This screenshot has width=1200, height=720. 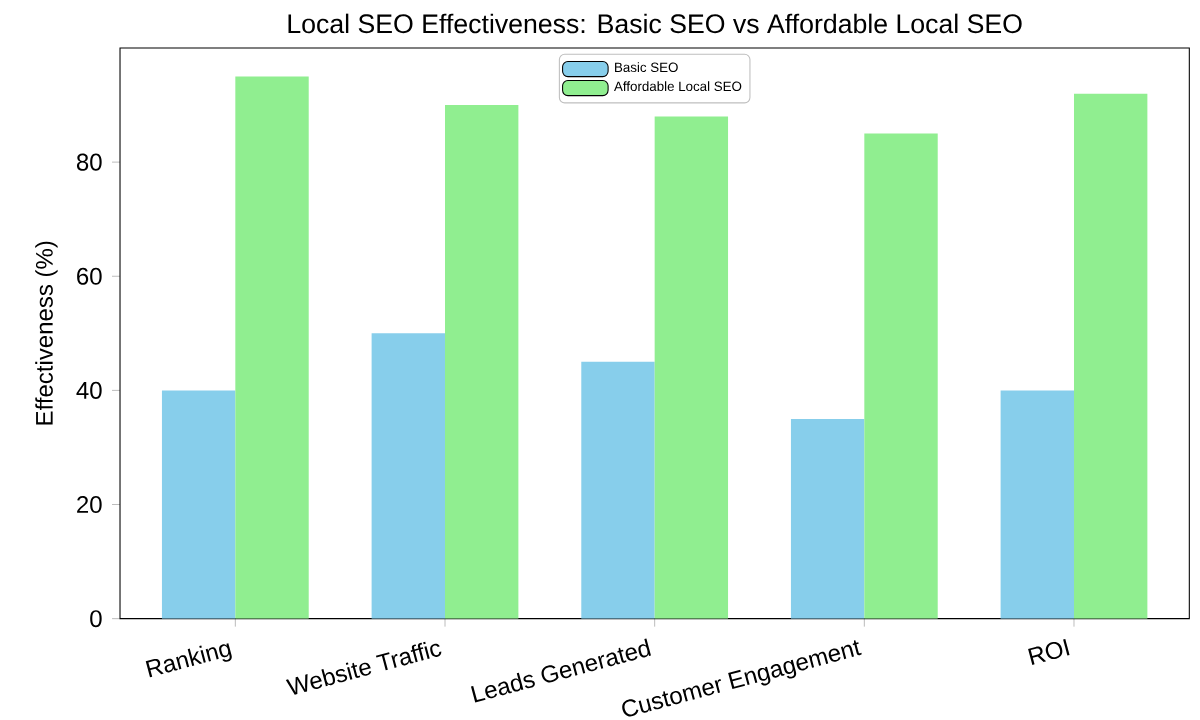 I want to click on y-axis-title: Effectiveness (%), so click(x=46, y=333).